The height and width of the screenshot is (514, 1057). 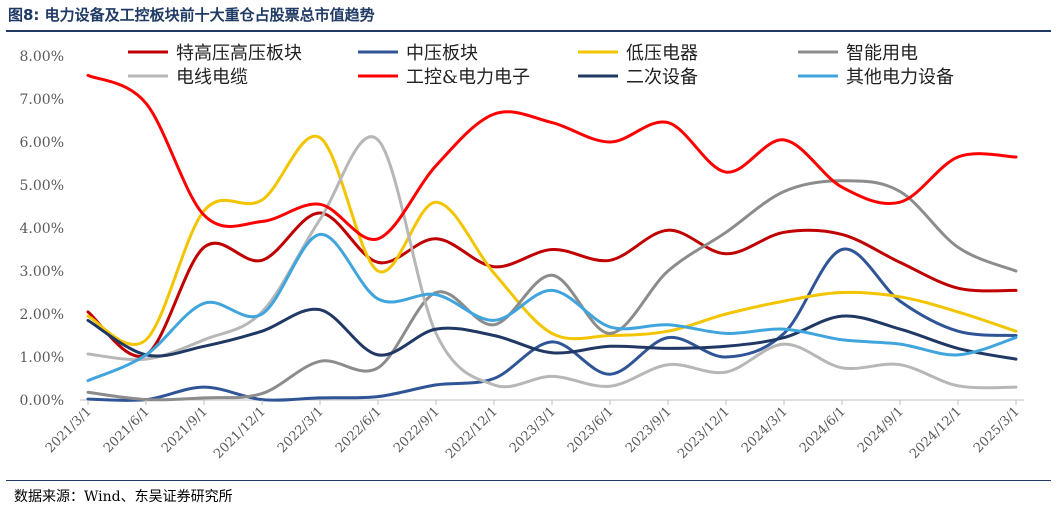 I want to click on legend-label-s6: 二次设备, so click(x=662, y=77).